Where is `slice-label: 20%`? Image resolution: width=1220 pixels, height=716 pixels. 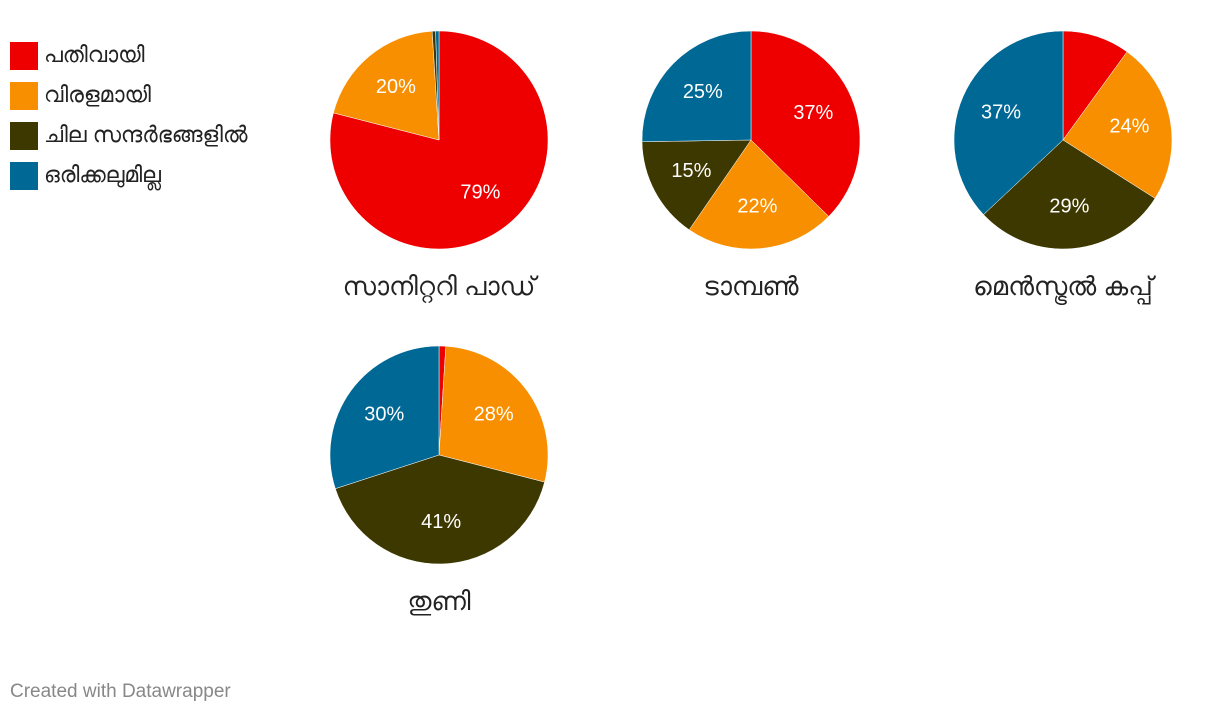 slice-label: 20% is located at coordinates (396, 87).